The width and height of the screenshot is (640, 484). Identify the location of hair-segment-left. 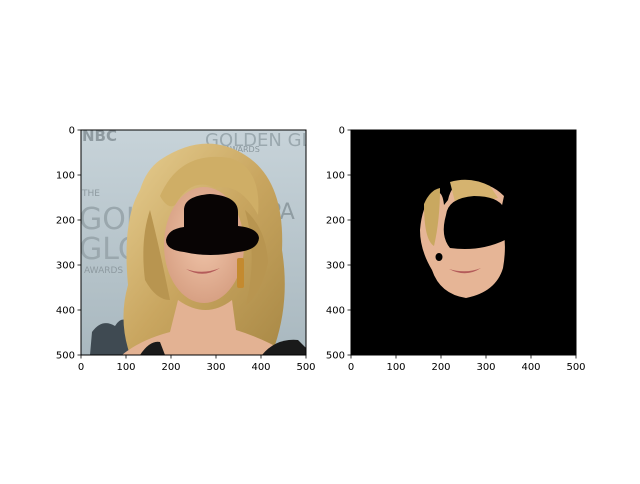
(432, 217).